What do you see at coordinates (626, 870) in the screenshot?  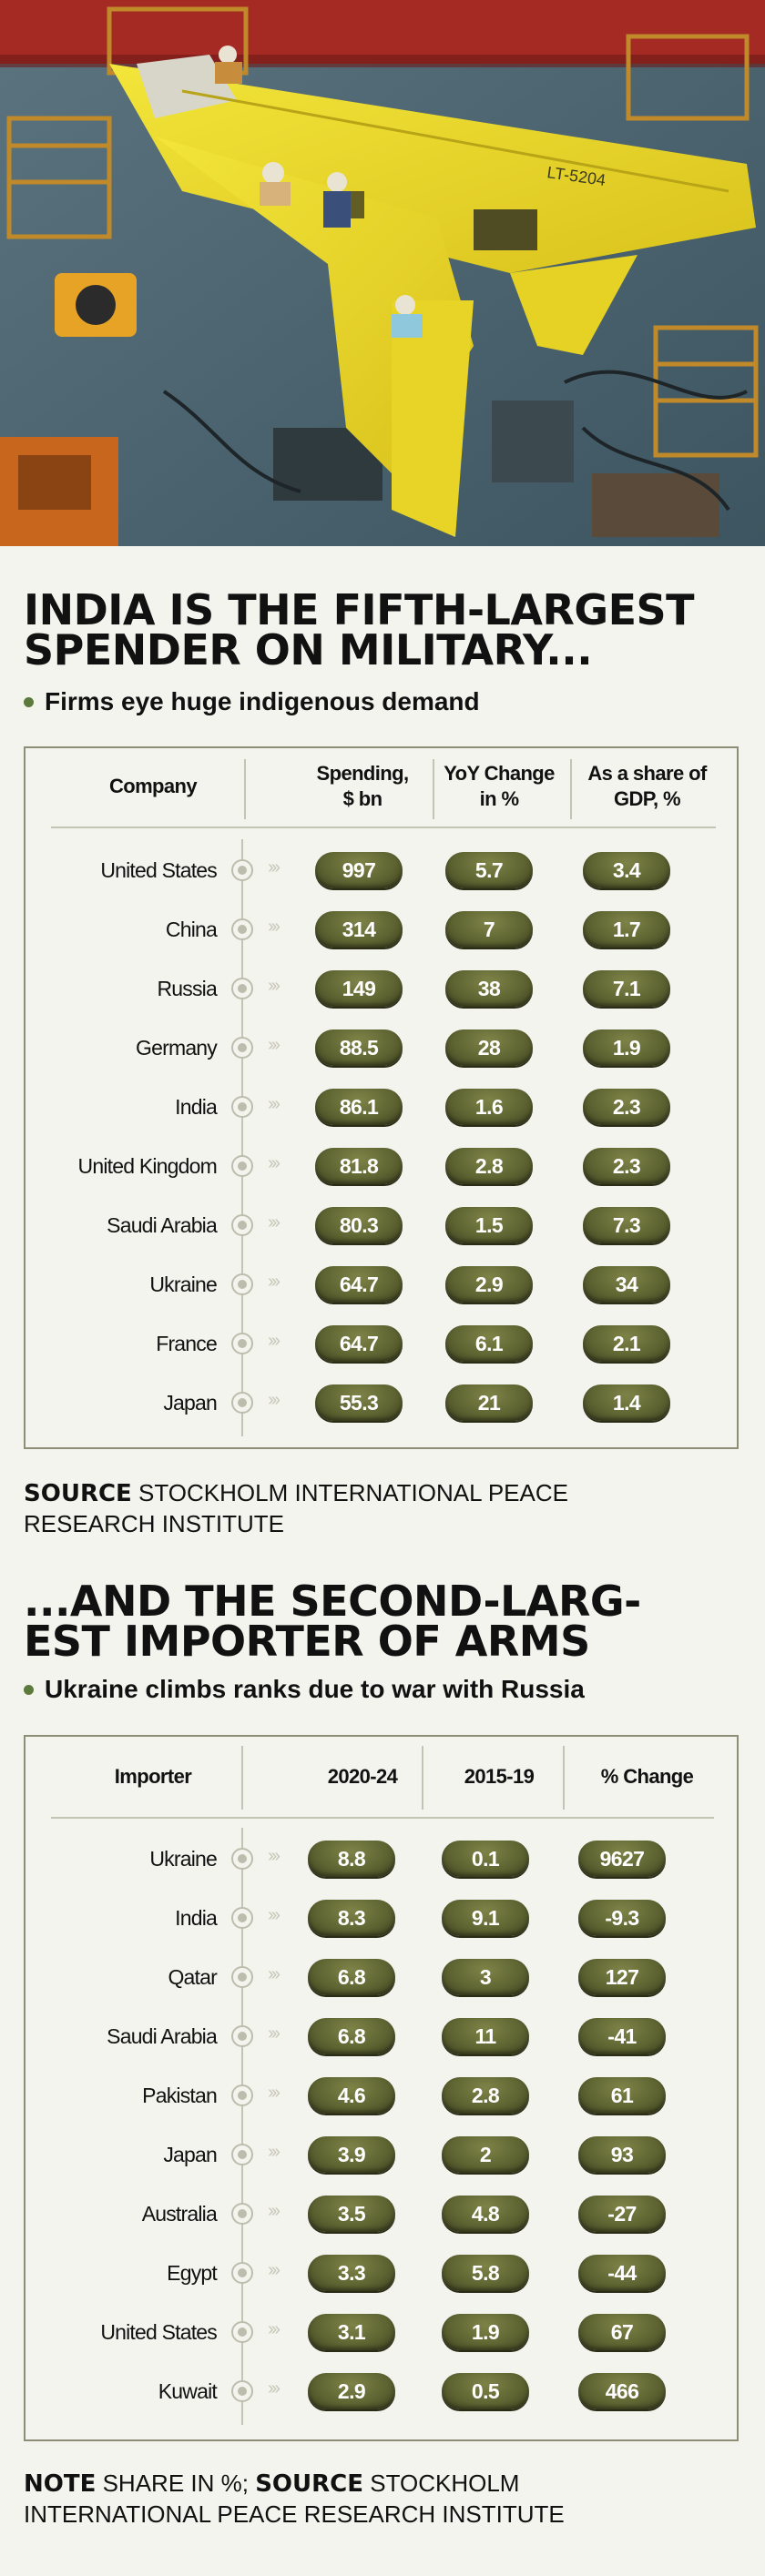 I see `value-pill: 3.4` at bounding box center [626, 870].